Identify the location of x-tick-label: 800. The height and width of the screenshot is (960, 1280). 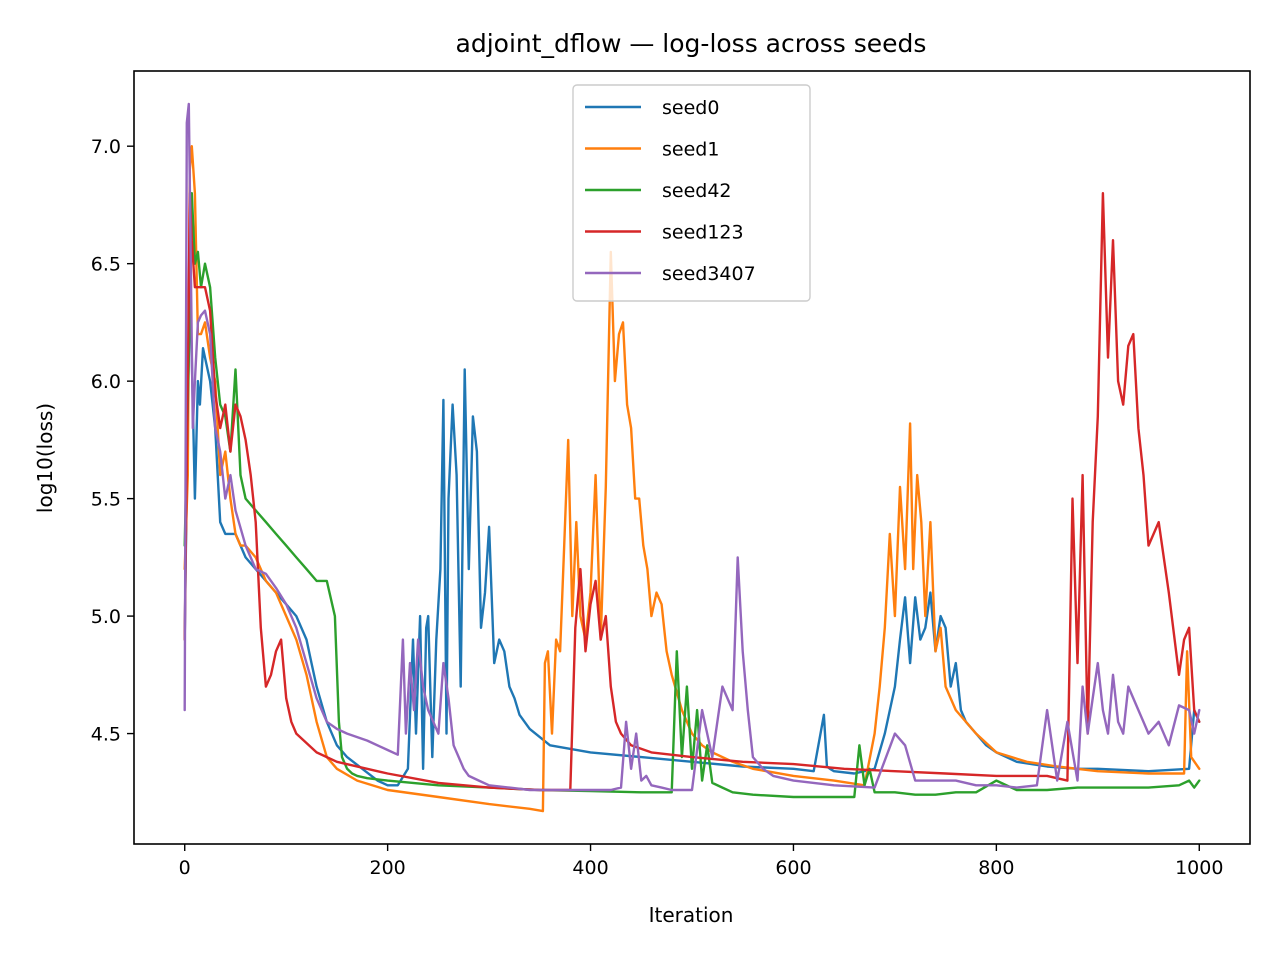
(996, 868).